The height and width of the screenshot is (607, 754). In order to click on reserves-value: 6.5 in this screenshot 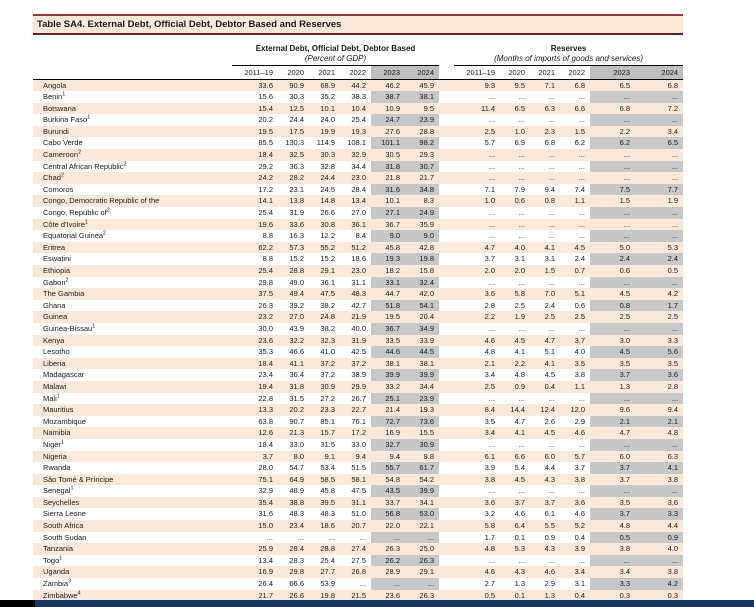, I will do `click(659, 143)`.